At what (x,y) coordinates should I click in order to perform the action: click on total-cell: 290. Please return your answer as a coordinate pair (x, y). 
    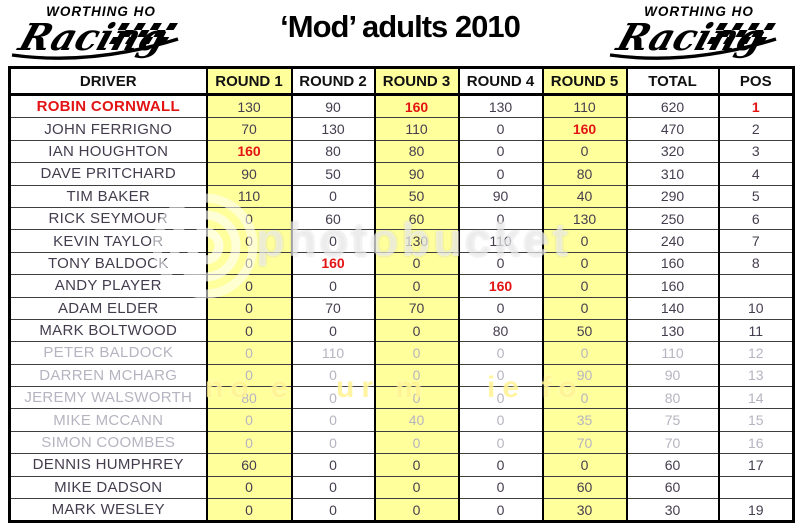
    Looking at the image, I should click on (672, 196).